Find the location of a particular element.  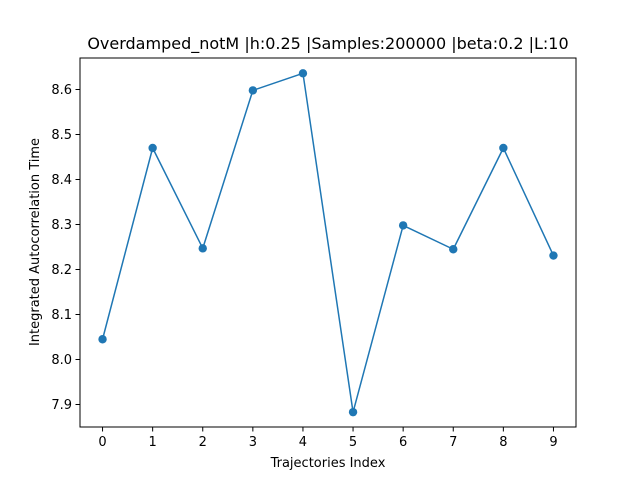

x-tick-label: 1 is located at coordinates (153, 442).